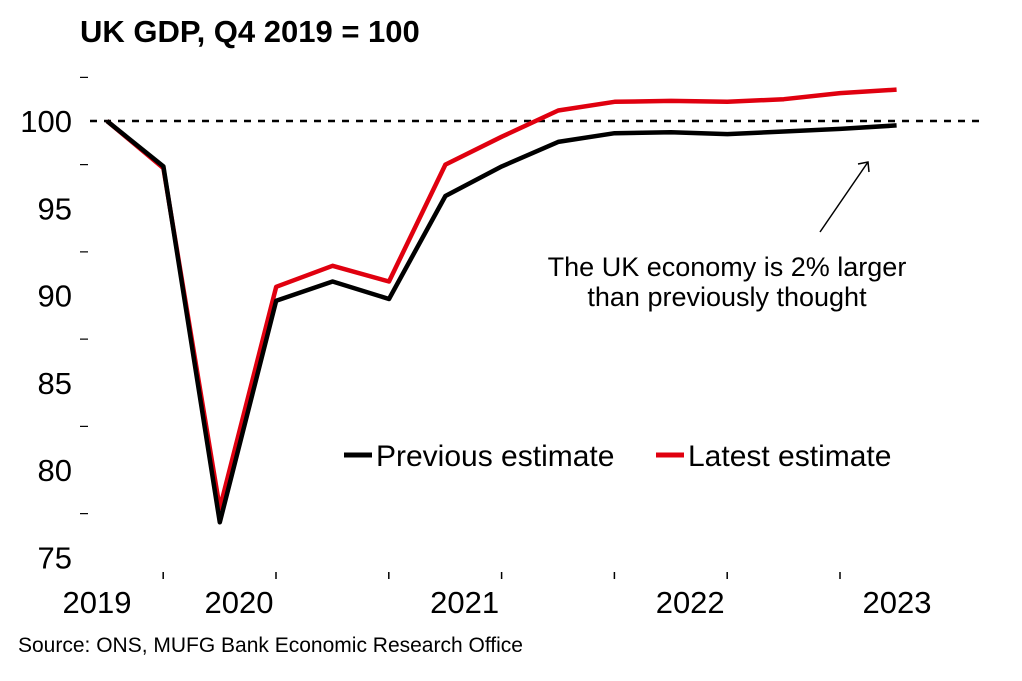 The height and width of the screenshot is (681, 1022). Describe the element at coordinates (46, 121) in the screenshot. I see `y-tick-label: 100` at that location.